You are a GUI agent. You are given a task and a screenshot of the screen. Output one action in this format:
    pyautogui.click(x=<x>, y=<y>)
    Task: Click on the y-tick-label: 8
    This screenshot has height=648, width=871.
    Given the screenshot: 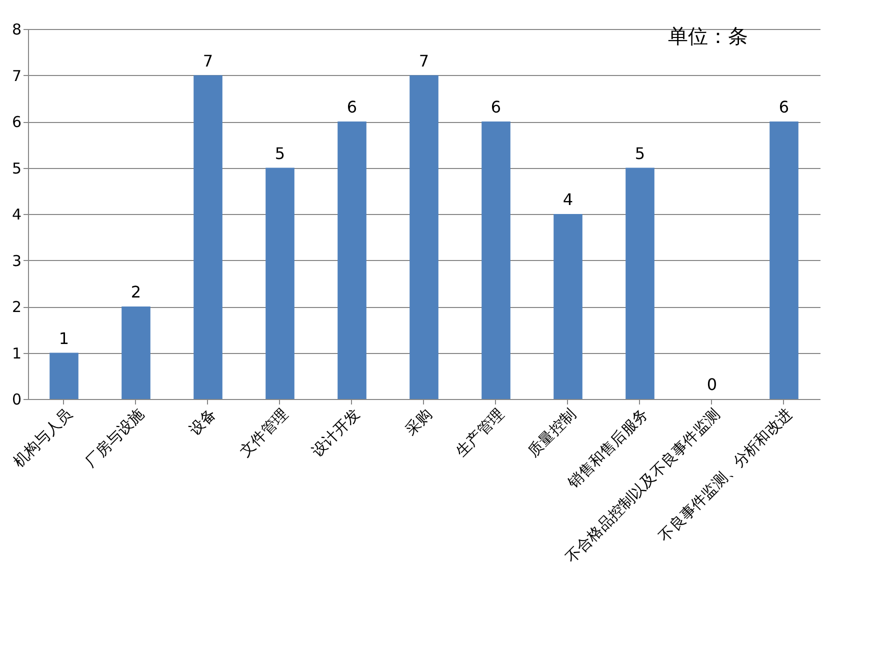 What is the action you would take?
    pyautogui.click(x=17, y=29)
    